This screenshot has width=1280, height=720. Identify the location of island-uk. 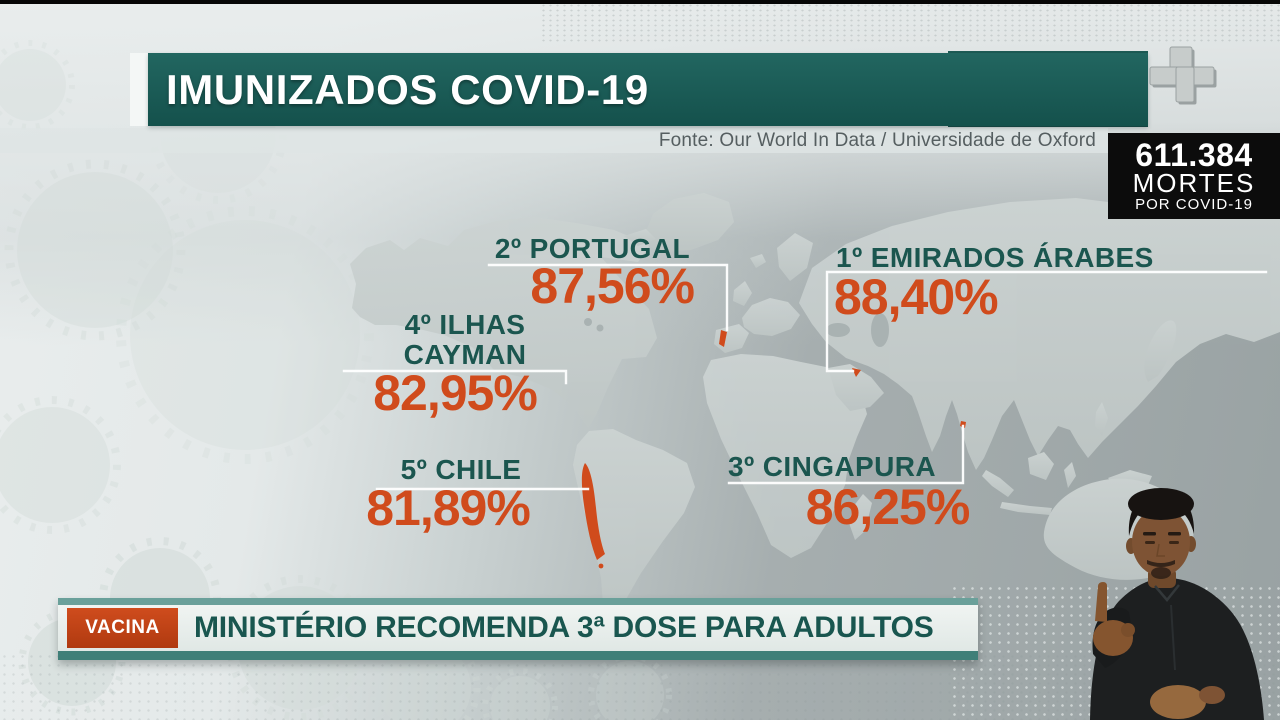
(742, 293).